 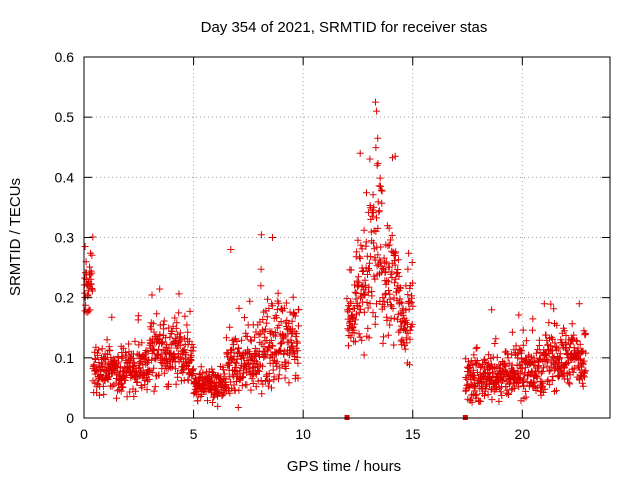 What do you see at coordinates (194, 434) in the screenshot?
I see `x-tick-label: 5` at bounding box center [194, 434].